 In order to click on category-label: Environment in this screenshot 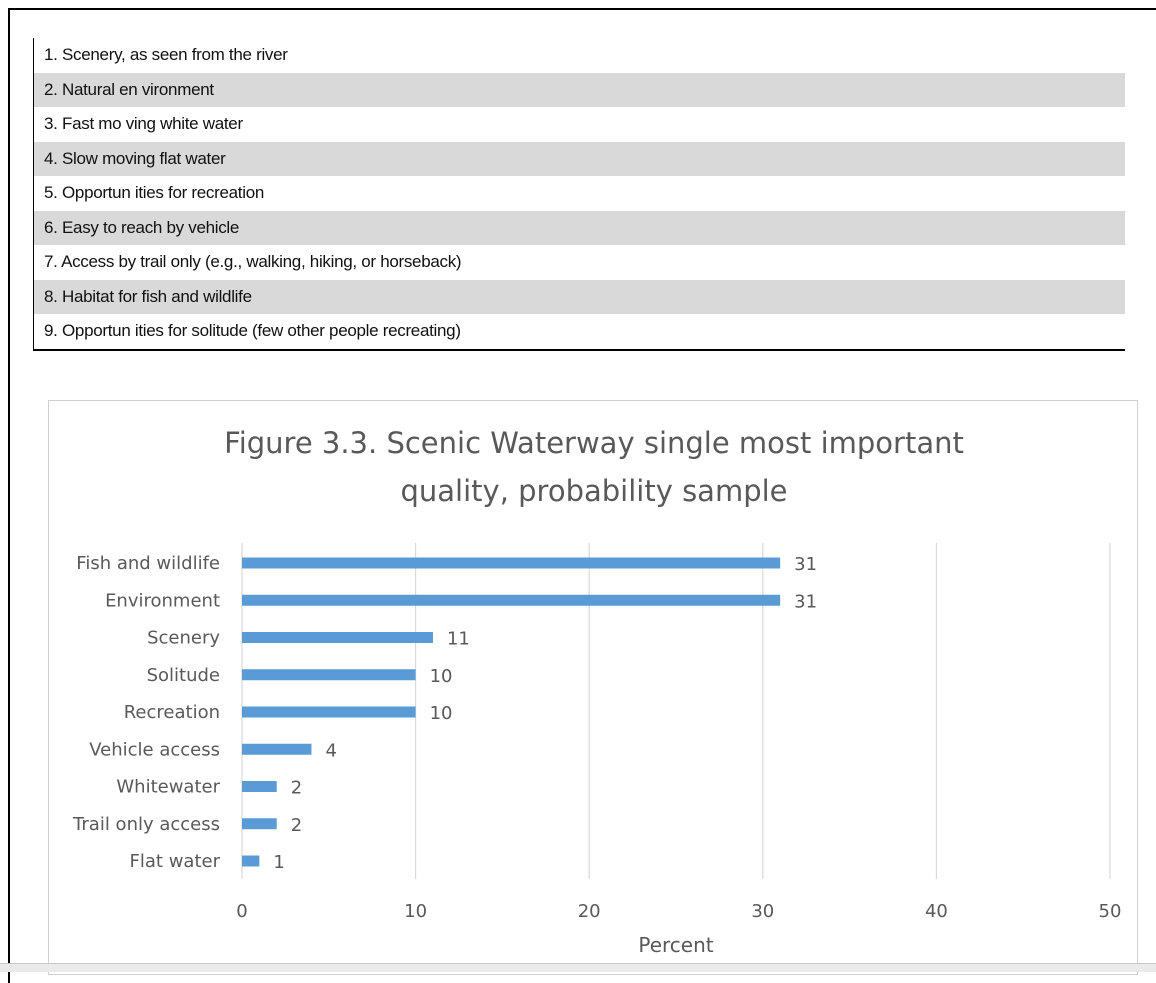, I will do `click(162, 600)`.